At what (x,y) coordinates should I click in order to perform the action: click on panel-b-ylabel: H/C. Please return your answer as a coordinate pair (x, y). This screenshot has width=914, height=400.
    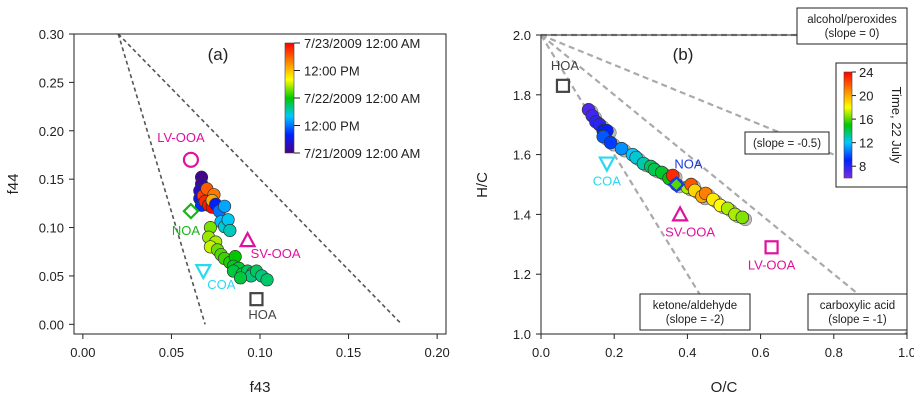
    Looking at the image, I should click on (482, 185).